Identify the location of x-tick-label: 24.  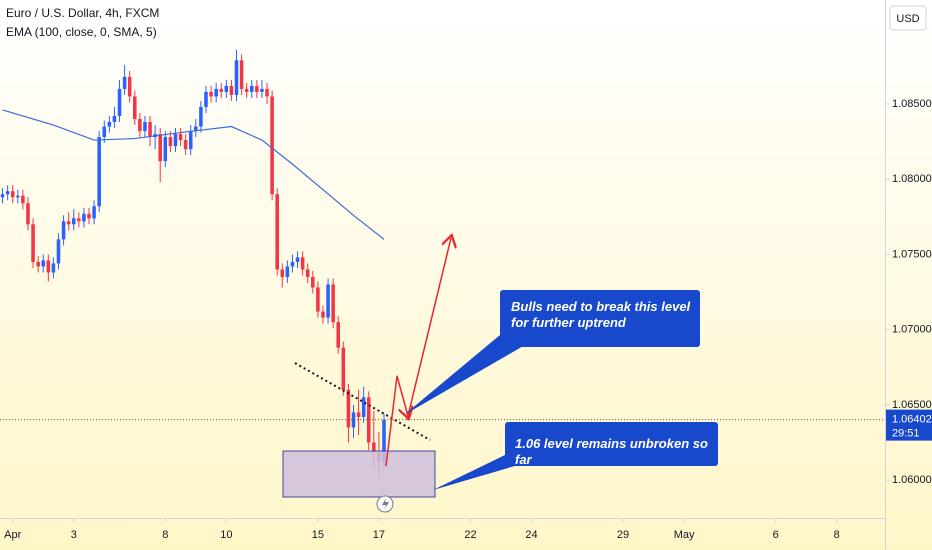
(531, 535).